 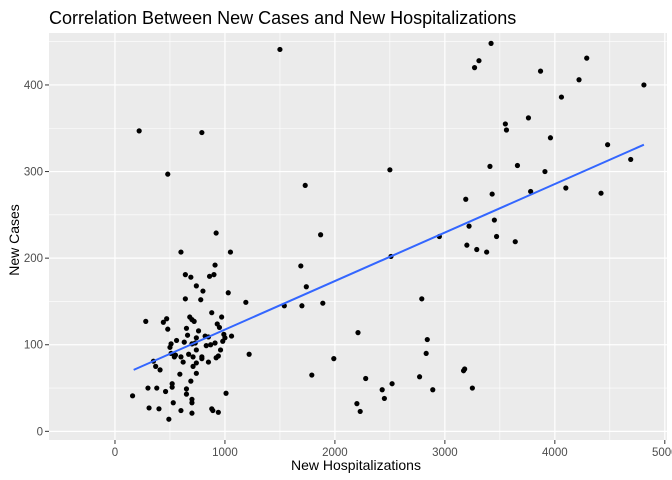 I want to click on x-tick-label: 2000, so click(x=335, y=453).